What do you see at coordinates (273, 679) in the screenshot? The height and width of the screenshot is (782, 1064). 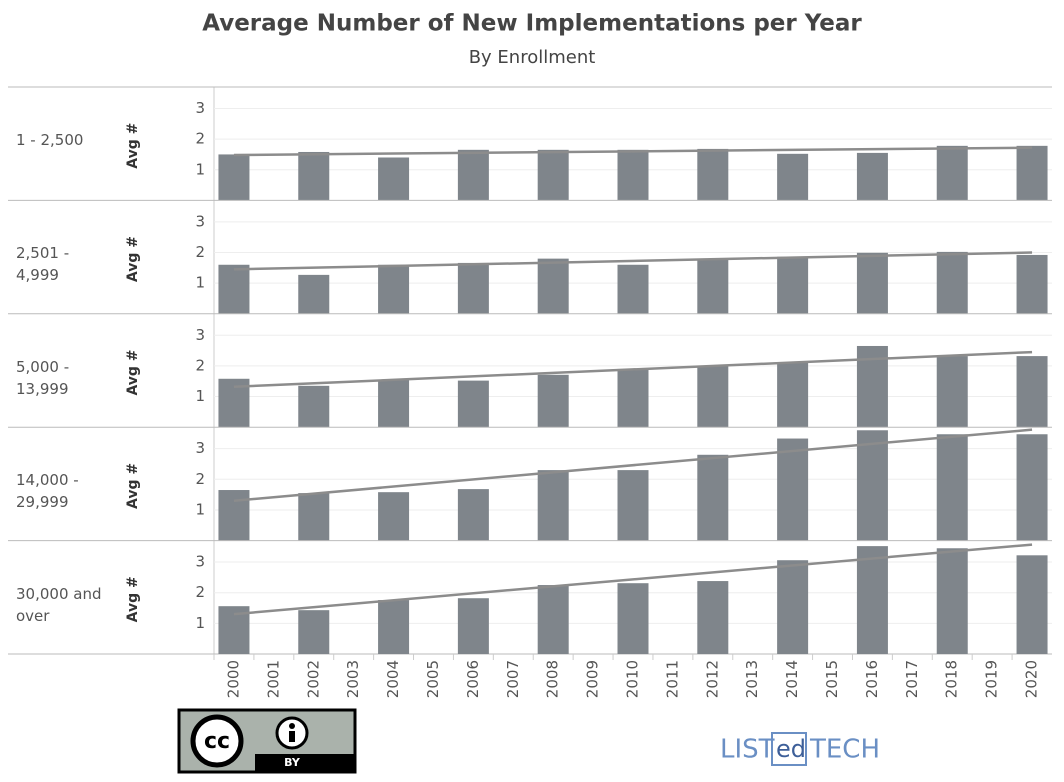 I see `x-tick-label: 2001` at bounding box center [273, 679].